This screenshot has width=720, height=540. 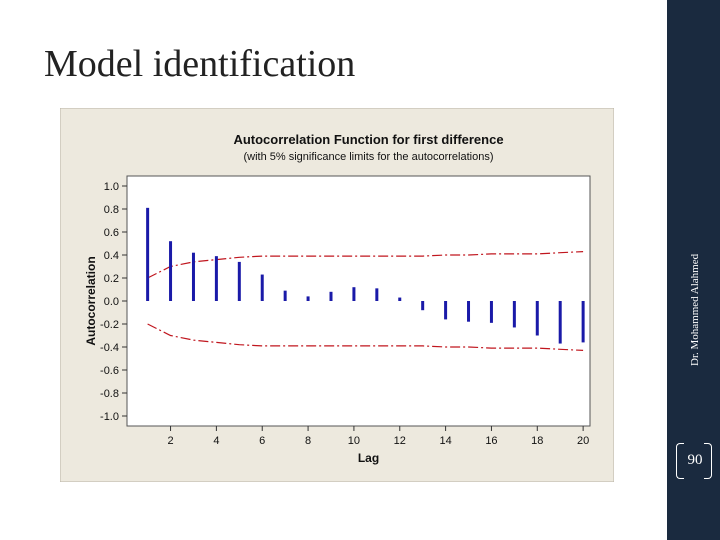 I want to click on y-tick-label: -0.8, so click(x=109, y=394).